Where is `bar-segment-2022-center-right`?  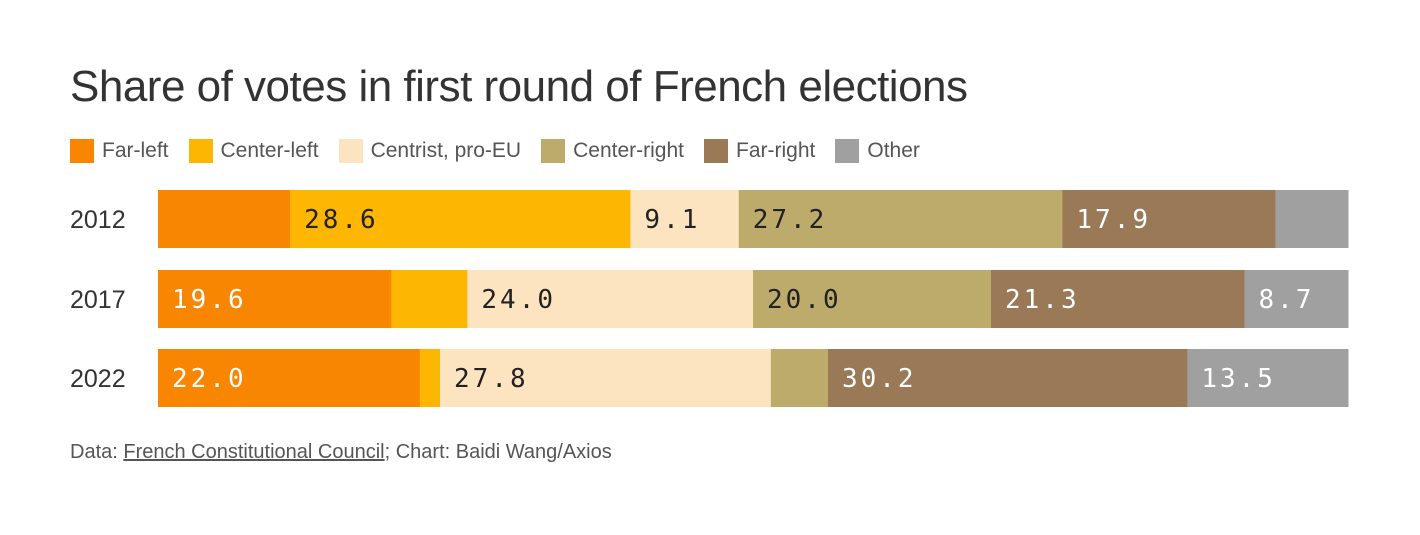 bar-segment-2022-center-right is located at coordinates (799, 378).